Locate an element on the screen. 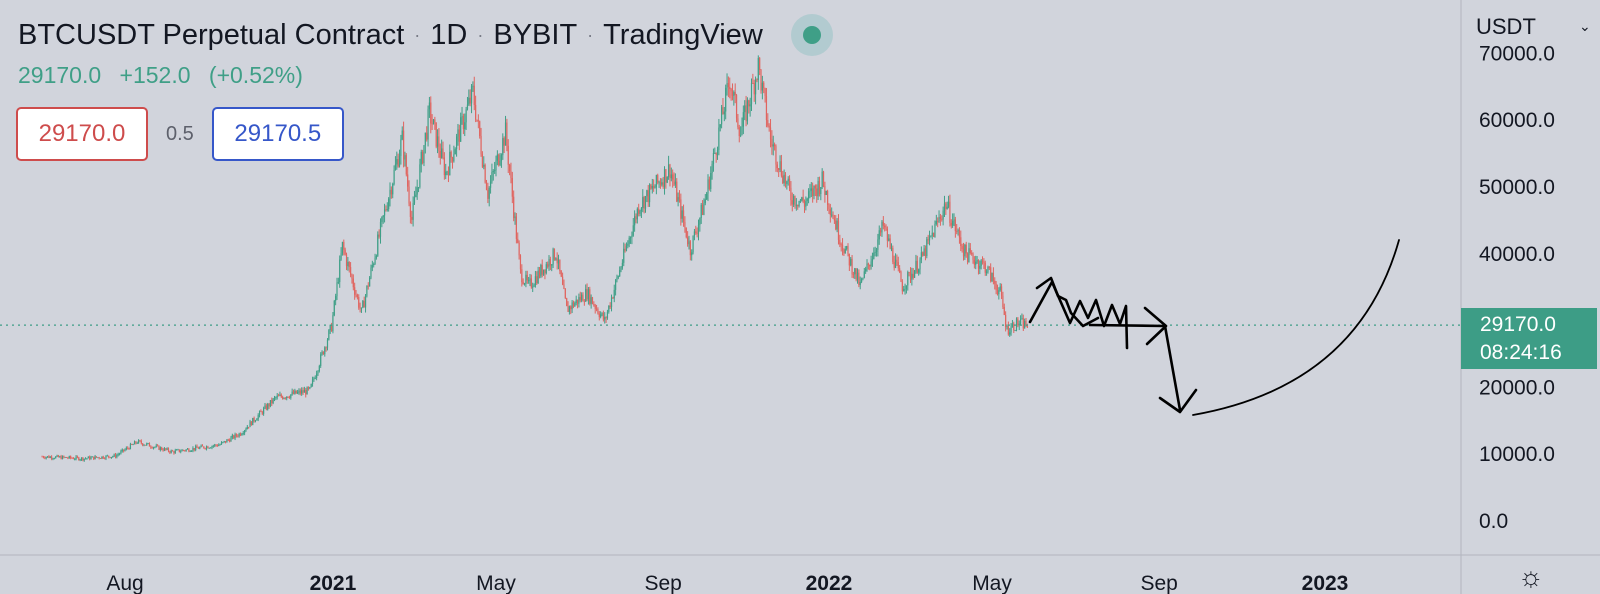  symbol-title: BTCUSDT Perpetual Contract is located at coordinates (211, 34).